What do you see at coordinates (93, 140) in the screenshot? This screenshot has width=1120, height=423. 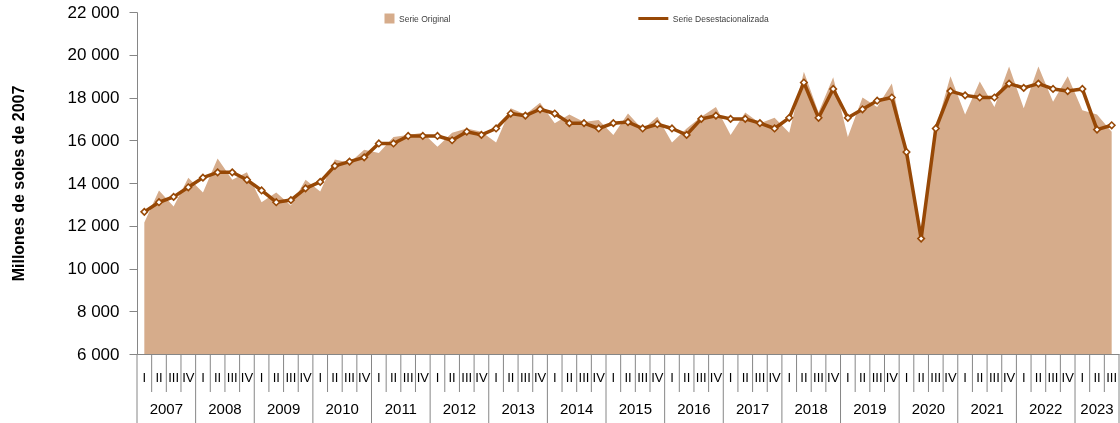 I see `y-tick-label: 16 000` at bounding box center [93, 140].